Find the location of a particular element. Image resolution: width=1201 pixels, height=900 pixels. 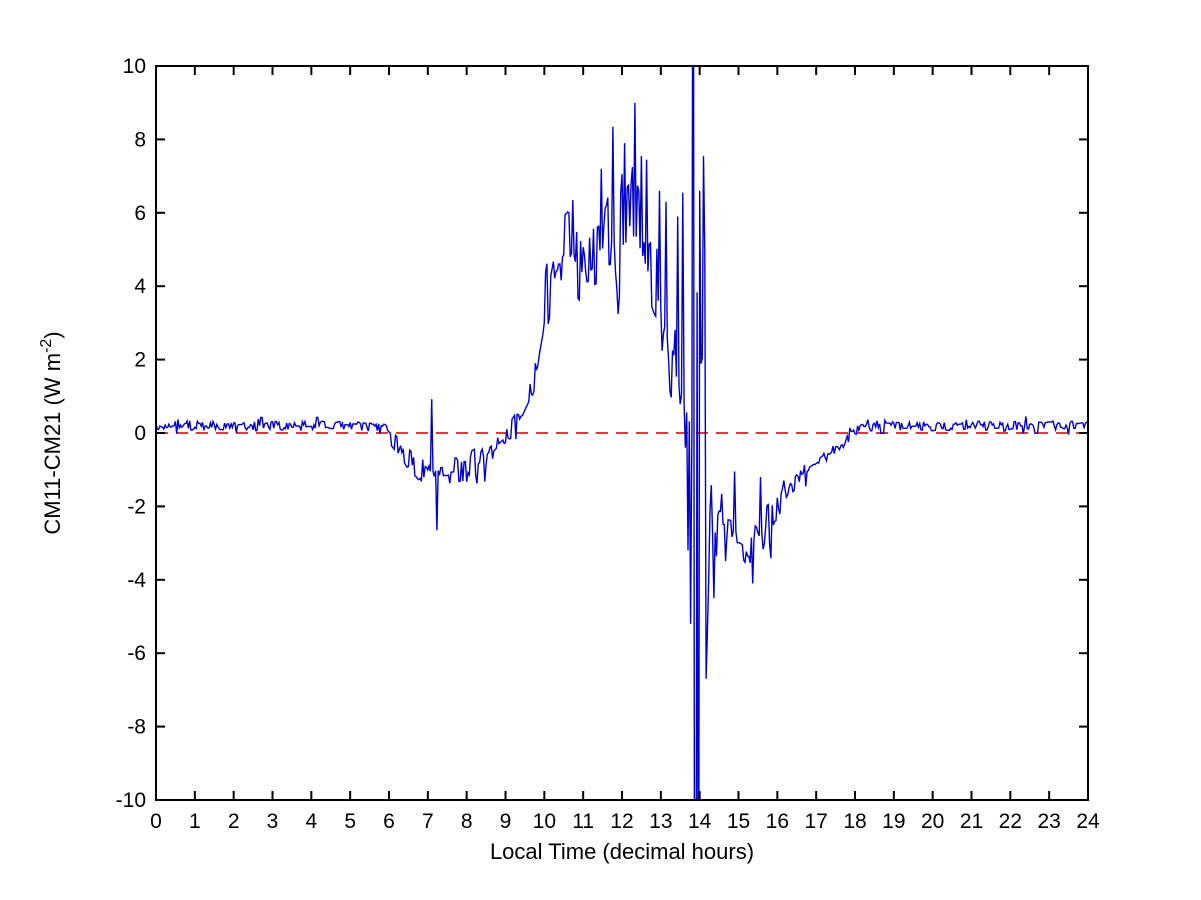

x-tick-label: 11 is located at coordinates (583, 821).